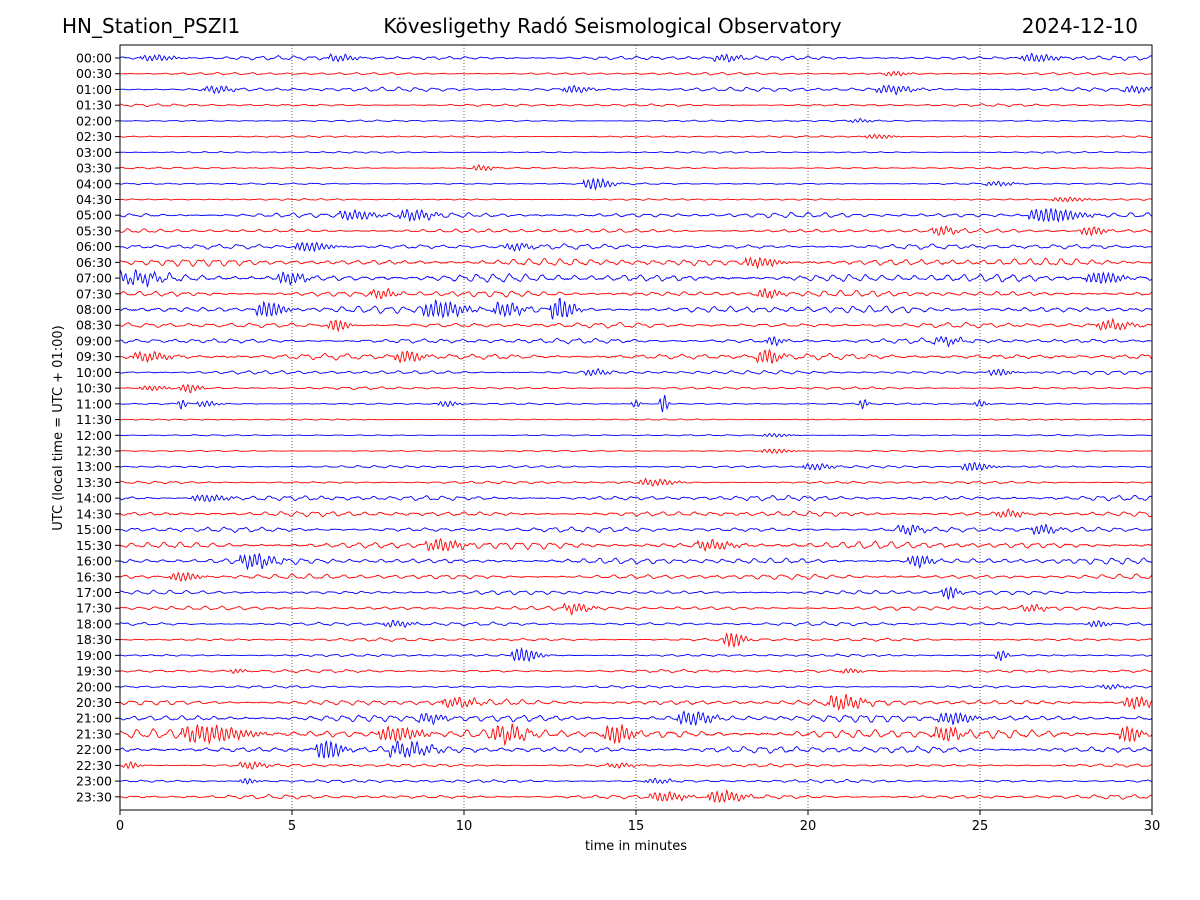  Describe the element at coordinates (1152, 826) in the screenshot. I see `x-tick-label: 30` at that location.